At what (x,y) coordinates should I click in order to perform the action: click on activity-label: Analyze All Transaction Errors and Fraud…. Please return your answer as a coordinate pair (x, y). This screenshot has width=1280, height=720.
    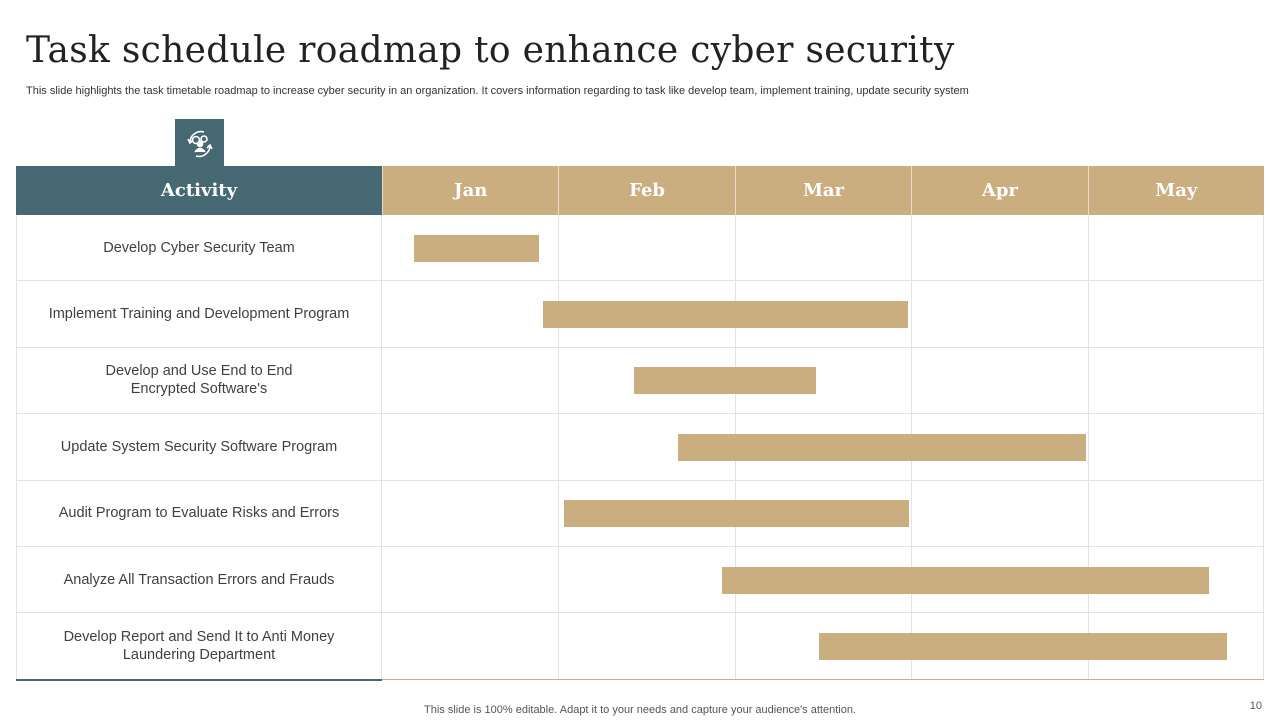
    Looking at the image, I should click on (199, 580).